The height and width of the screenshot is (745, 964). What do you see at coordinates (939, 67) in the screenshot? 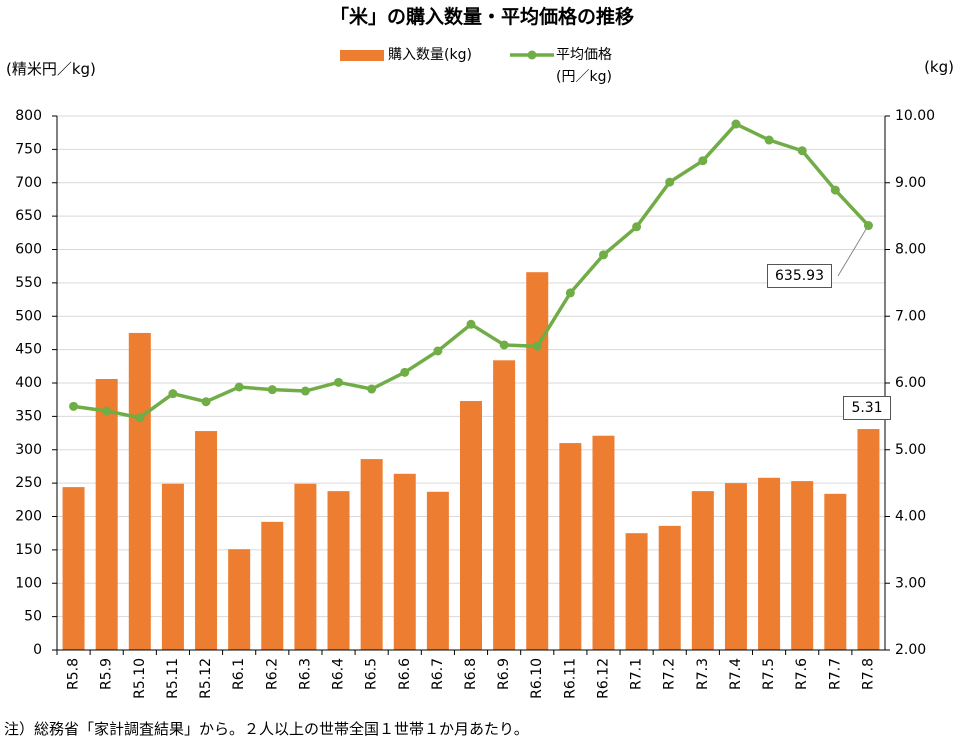
I see `y2-axis-label: (kg)` at bounding box center [939, 67].